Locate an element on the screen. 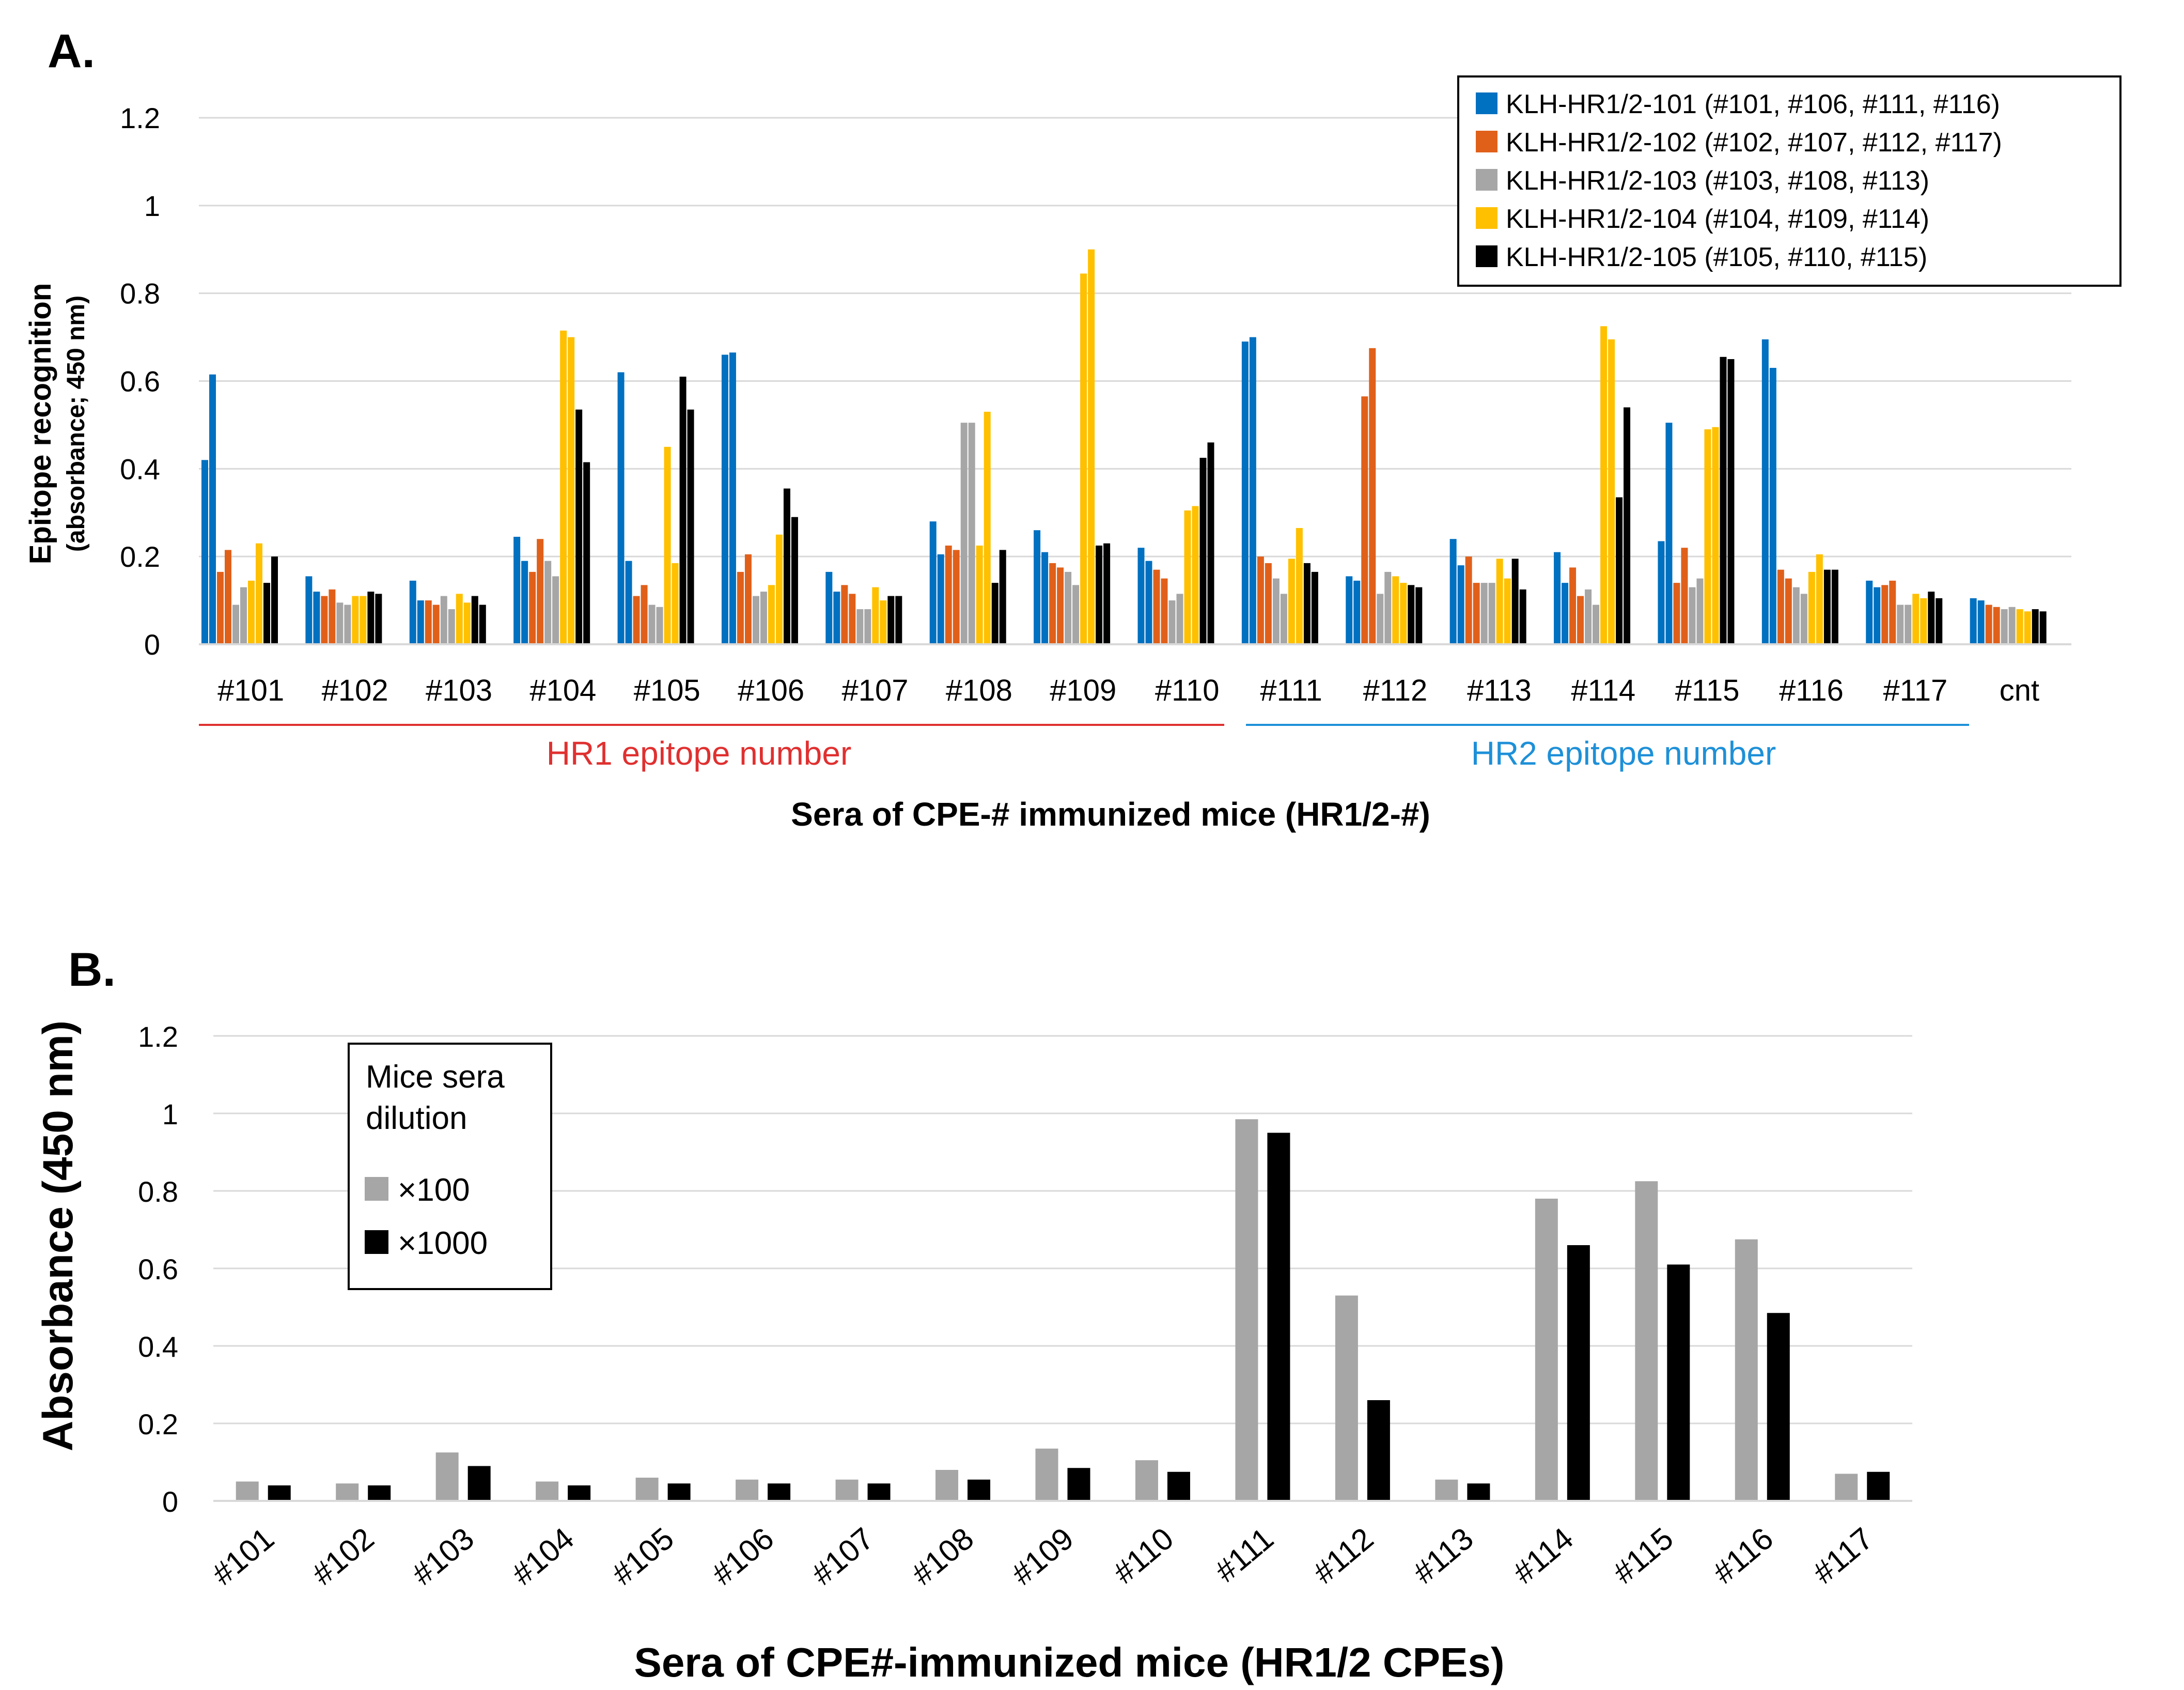 The height and width of the screenshot is (1690, 2184). panel-a-y-tick-label: 0.8 is located at coordinates (140, 293).